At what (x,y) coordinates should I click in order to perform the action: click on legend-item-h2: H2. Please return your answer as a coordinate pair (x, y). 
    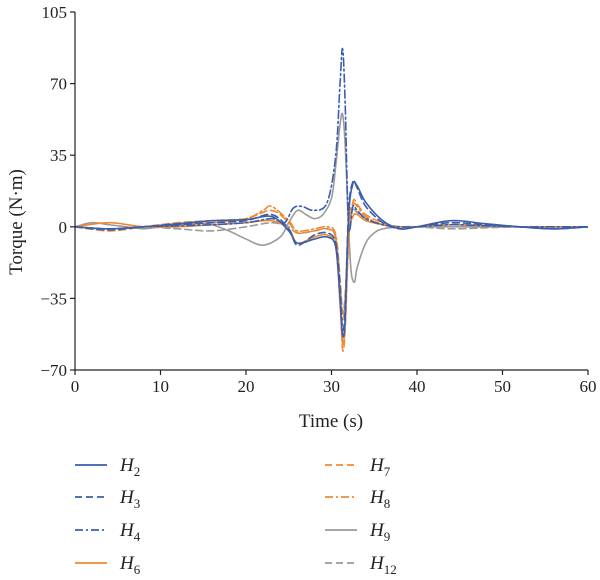
    Looking at the image, I should click on (107, 467).